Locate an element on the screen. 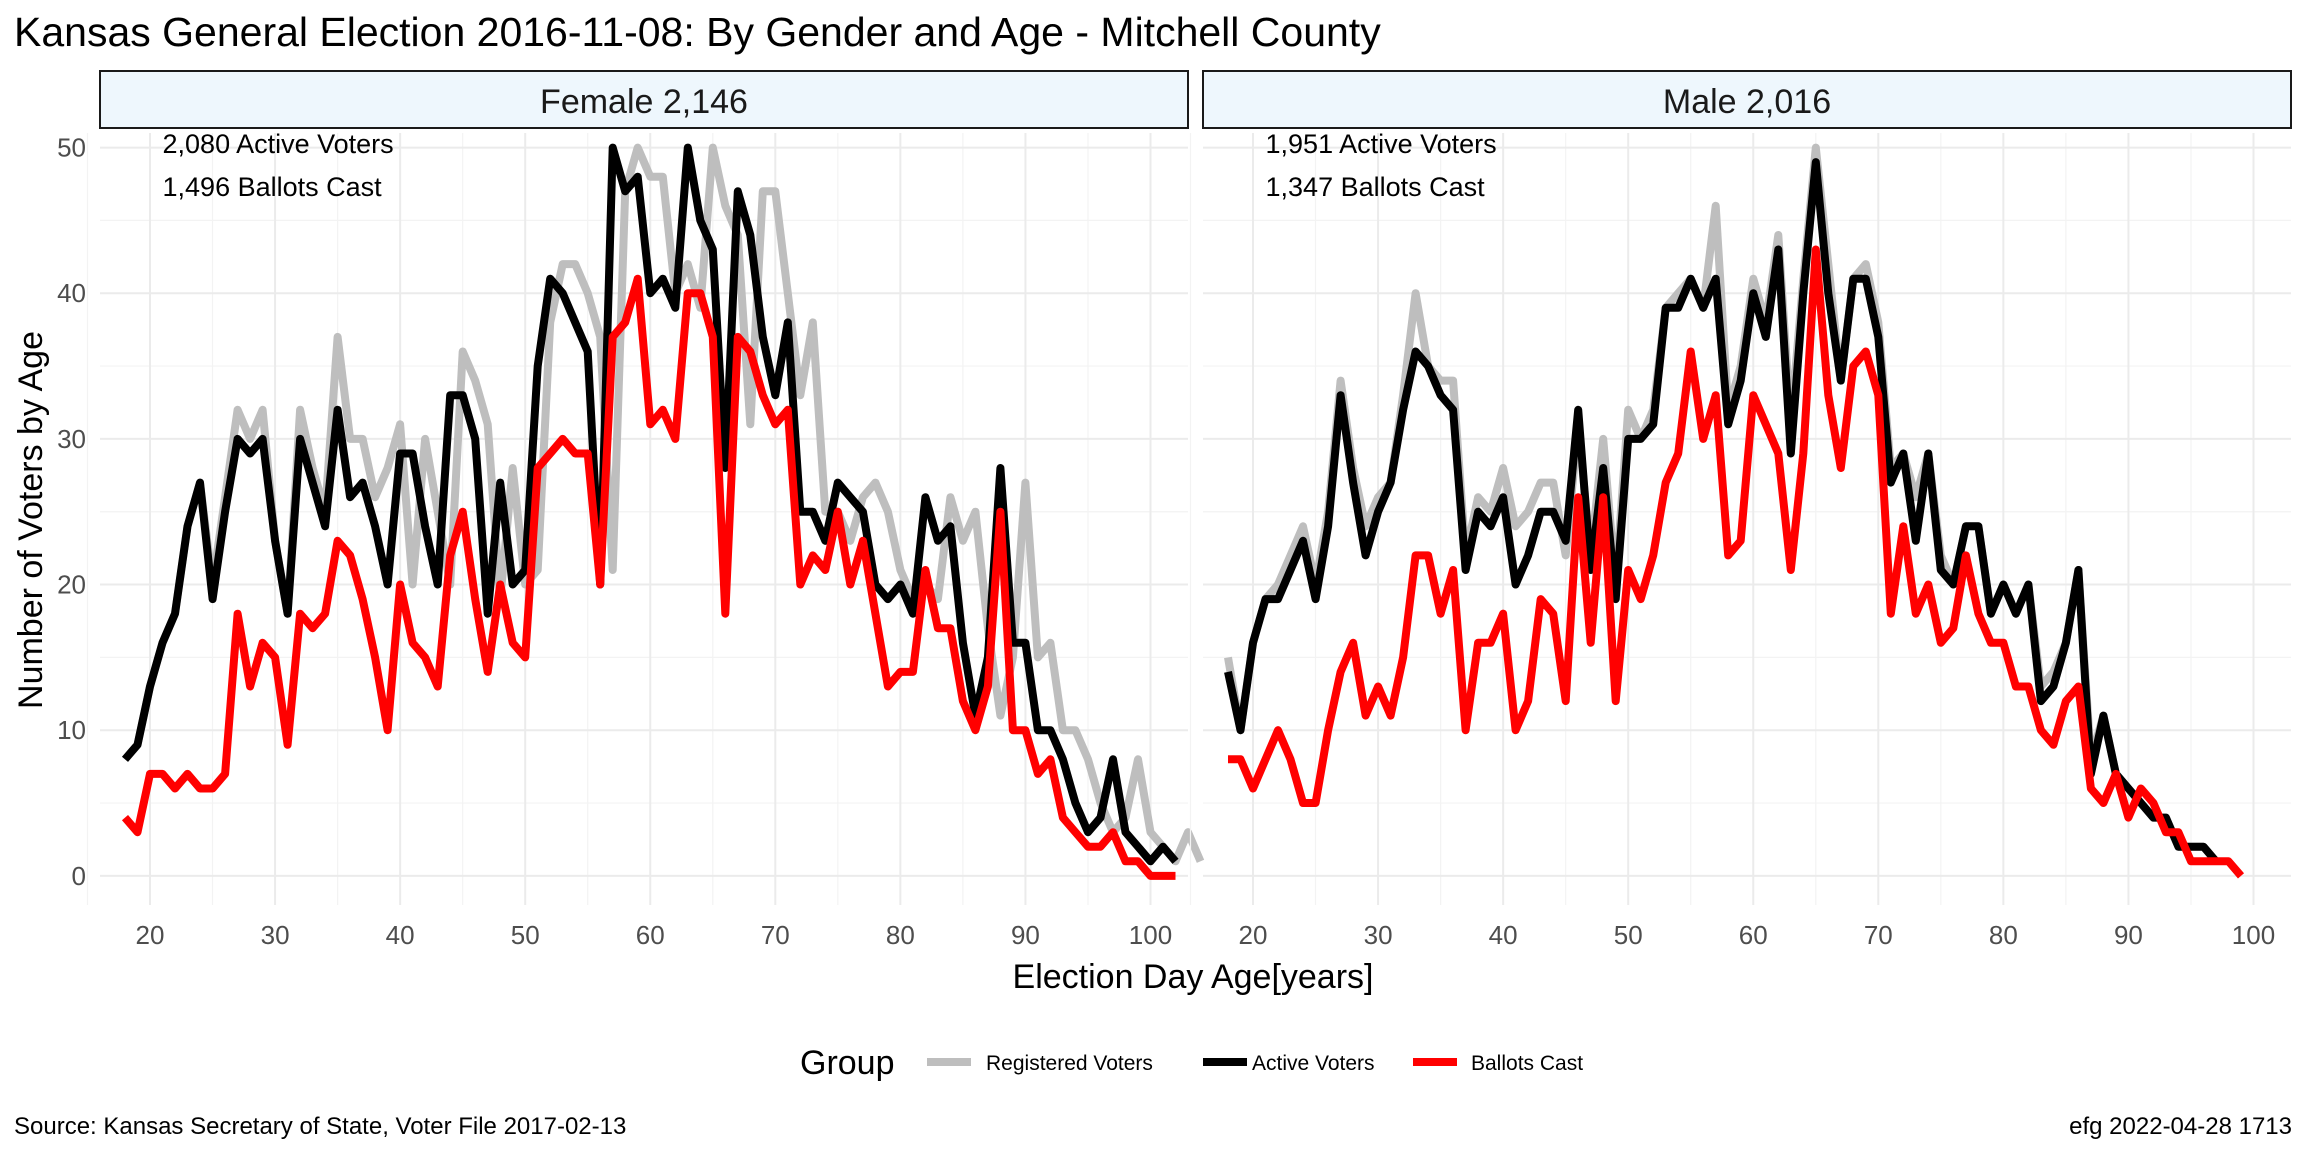 The height and width of the screenshot is (1152, 2304). y-tick-label: 0 is located at coordinates (79, 876).